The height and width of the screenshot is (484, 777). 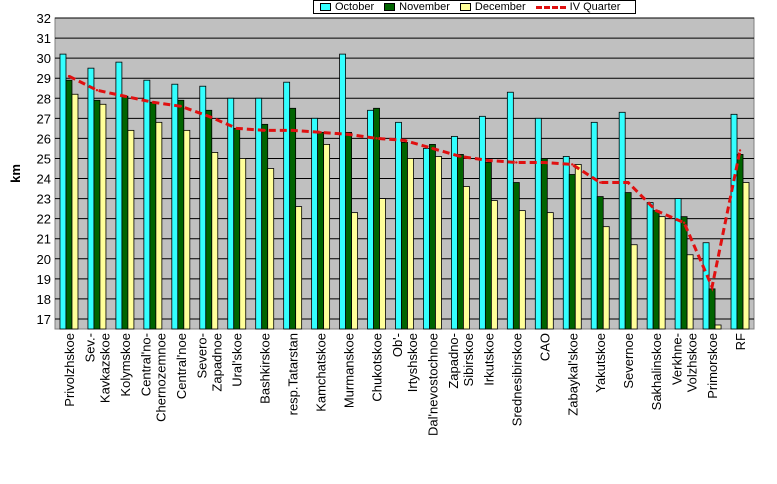 I want to click on x-tick-label: Central'noe, so click(x=181, y=366).